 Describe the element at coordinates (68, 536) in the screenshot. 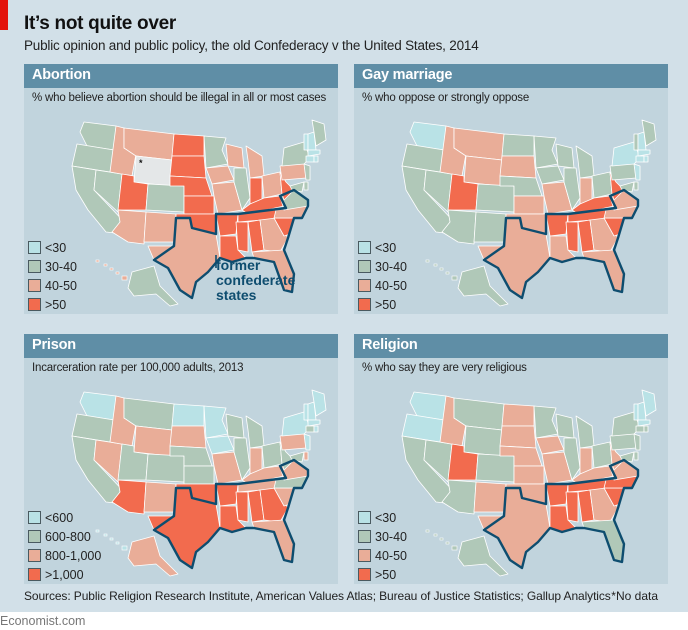

I see `legend-label: 600-800` at that location.